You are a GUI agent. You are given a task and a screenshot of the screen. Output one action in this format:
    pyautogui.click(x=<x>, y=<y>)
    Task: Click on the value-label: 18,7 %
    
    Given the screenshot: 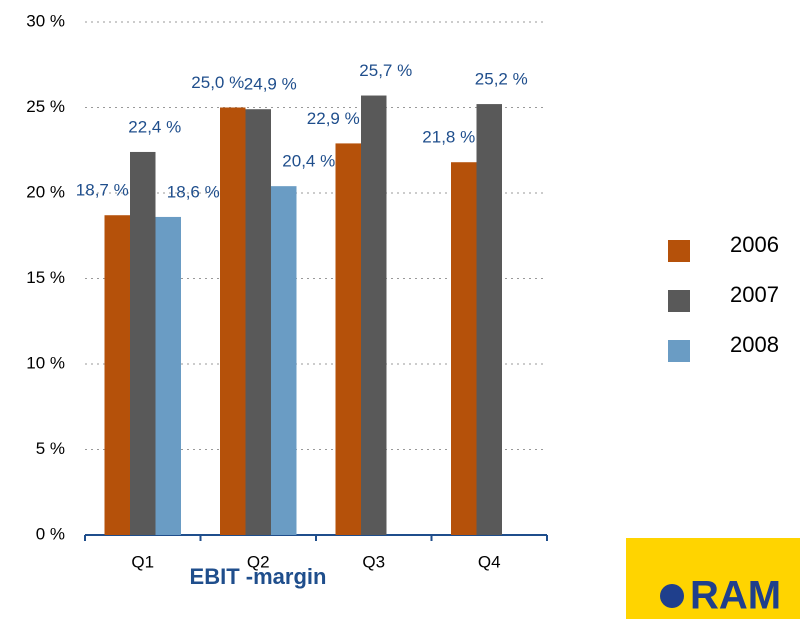 What is the action you would take?
    pyautogui.click(x=102, y=190)
    